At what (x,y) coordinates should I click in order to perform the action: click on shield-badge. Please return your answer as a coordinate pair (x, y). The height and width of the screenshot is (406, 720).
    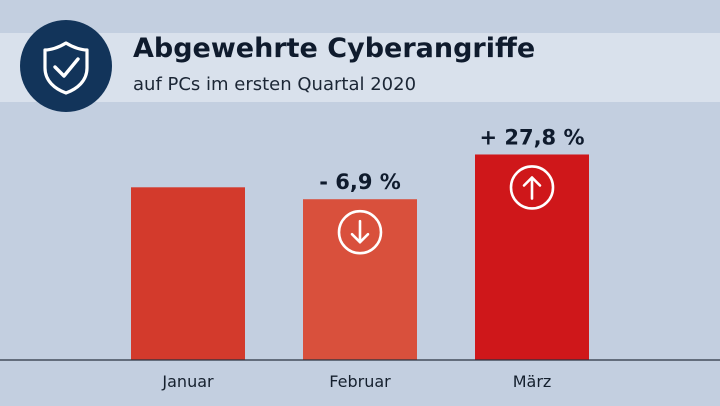
    Looking at the image, I should click on (66, 66).